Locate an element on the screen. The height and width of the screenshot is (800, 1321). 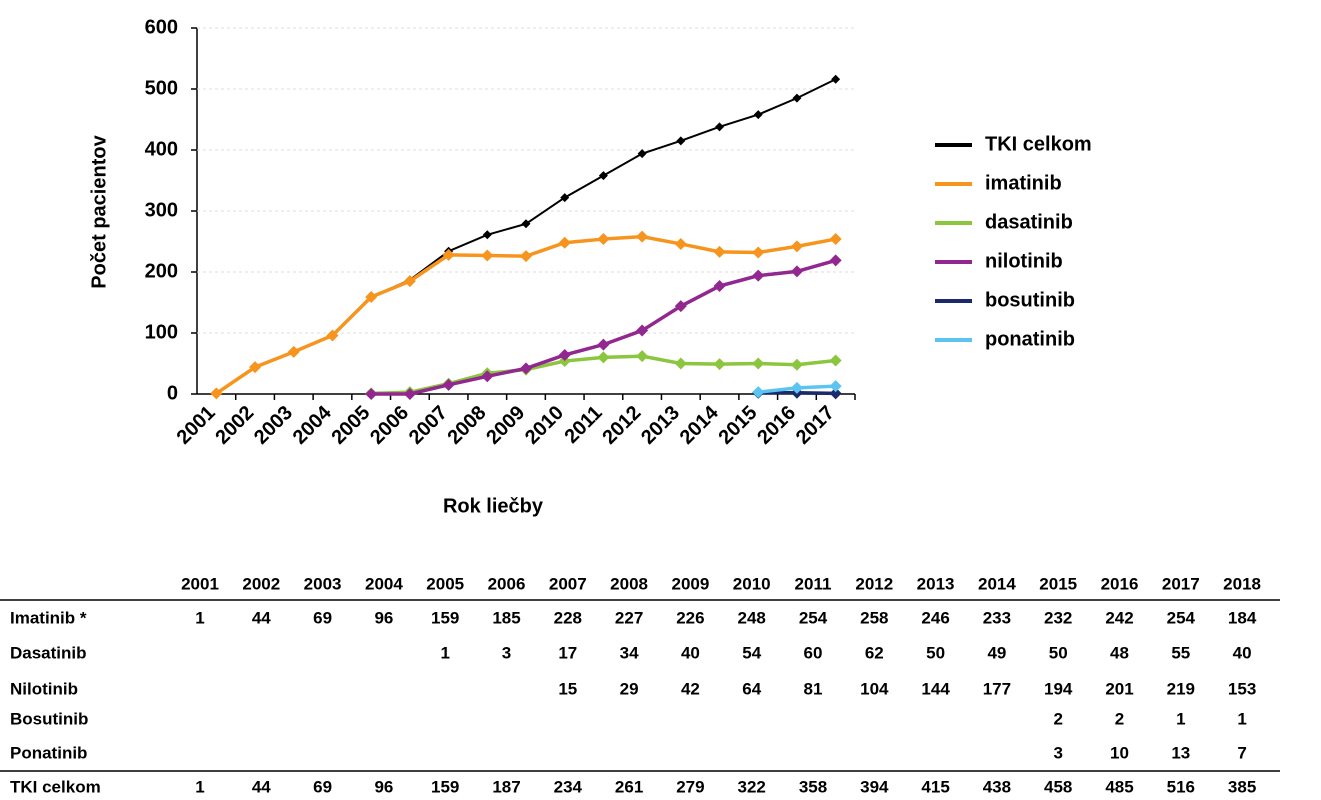
table-cell: 48 is located at coordinates (1119, 652).